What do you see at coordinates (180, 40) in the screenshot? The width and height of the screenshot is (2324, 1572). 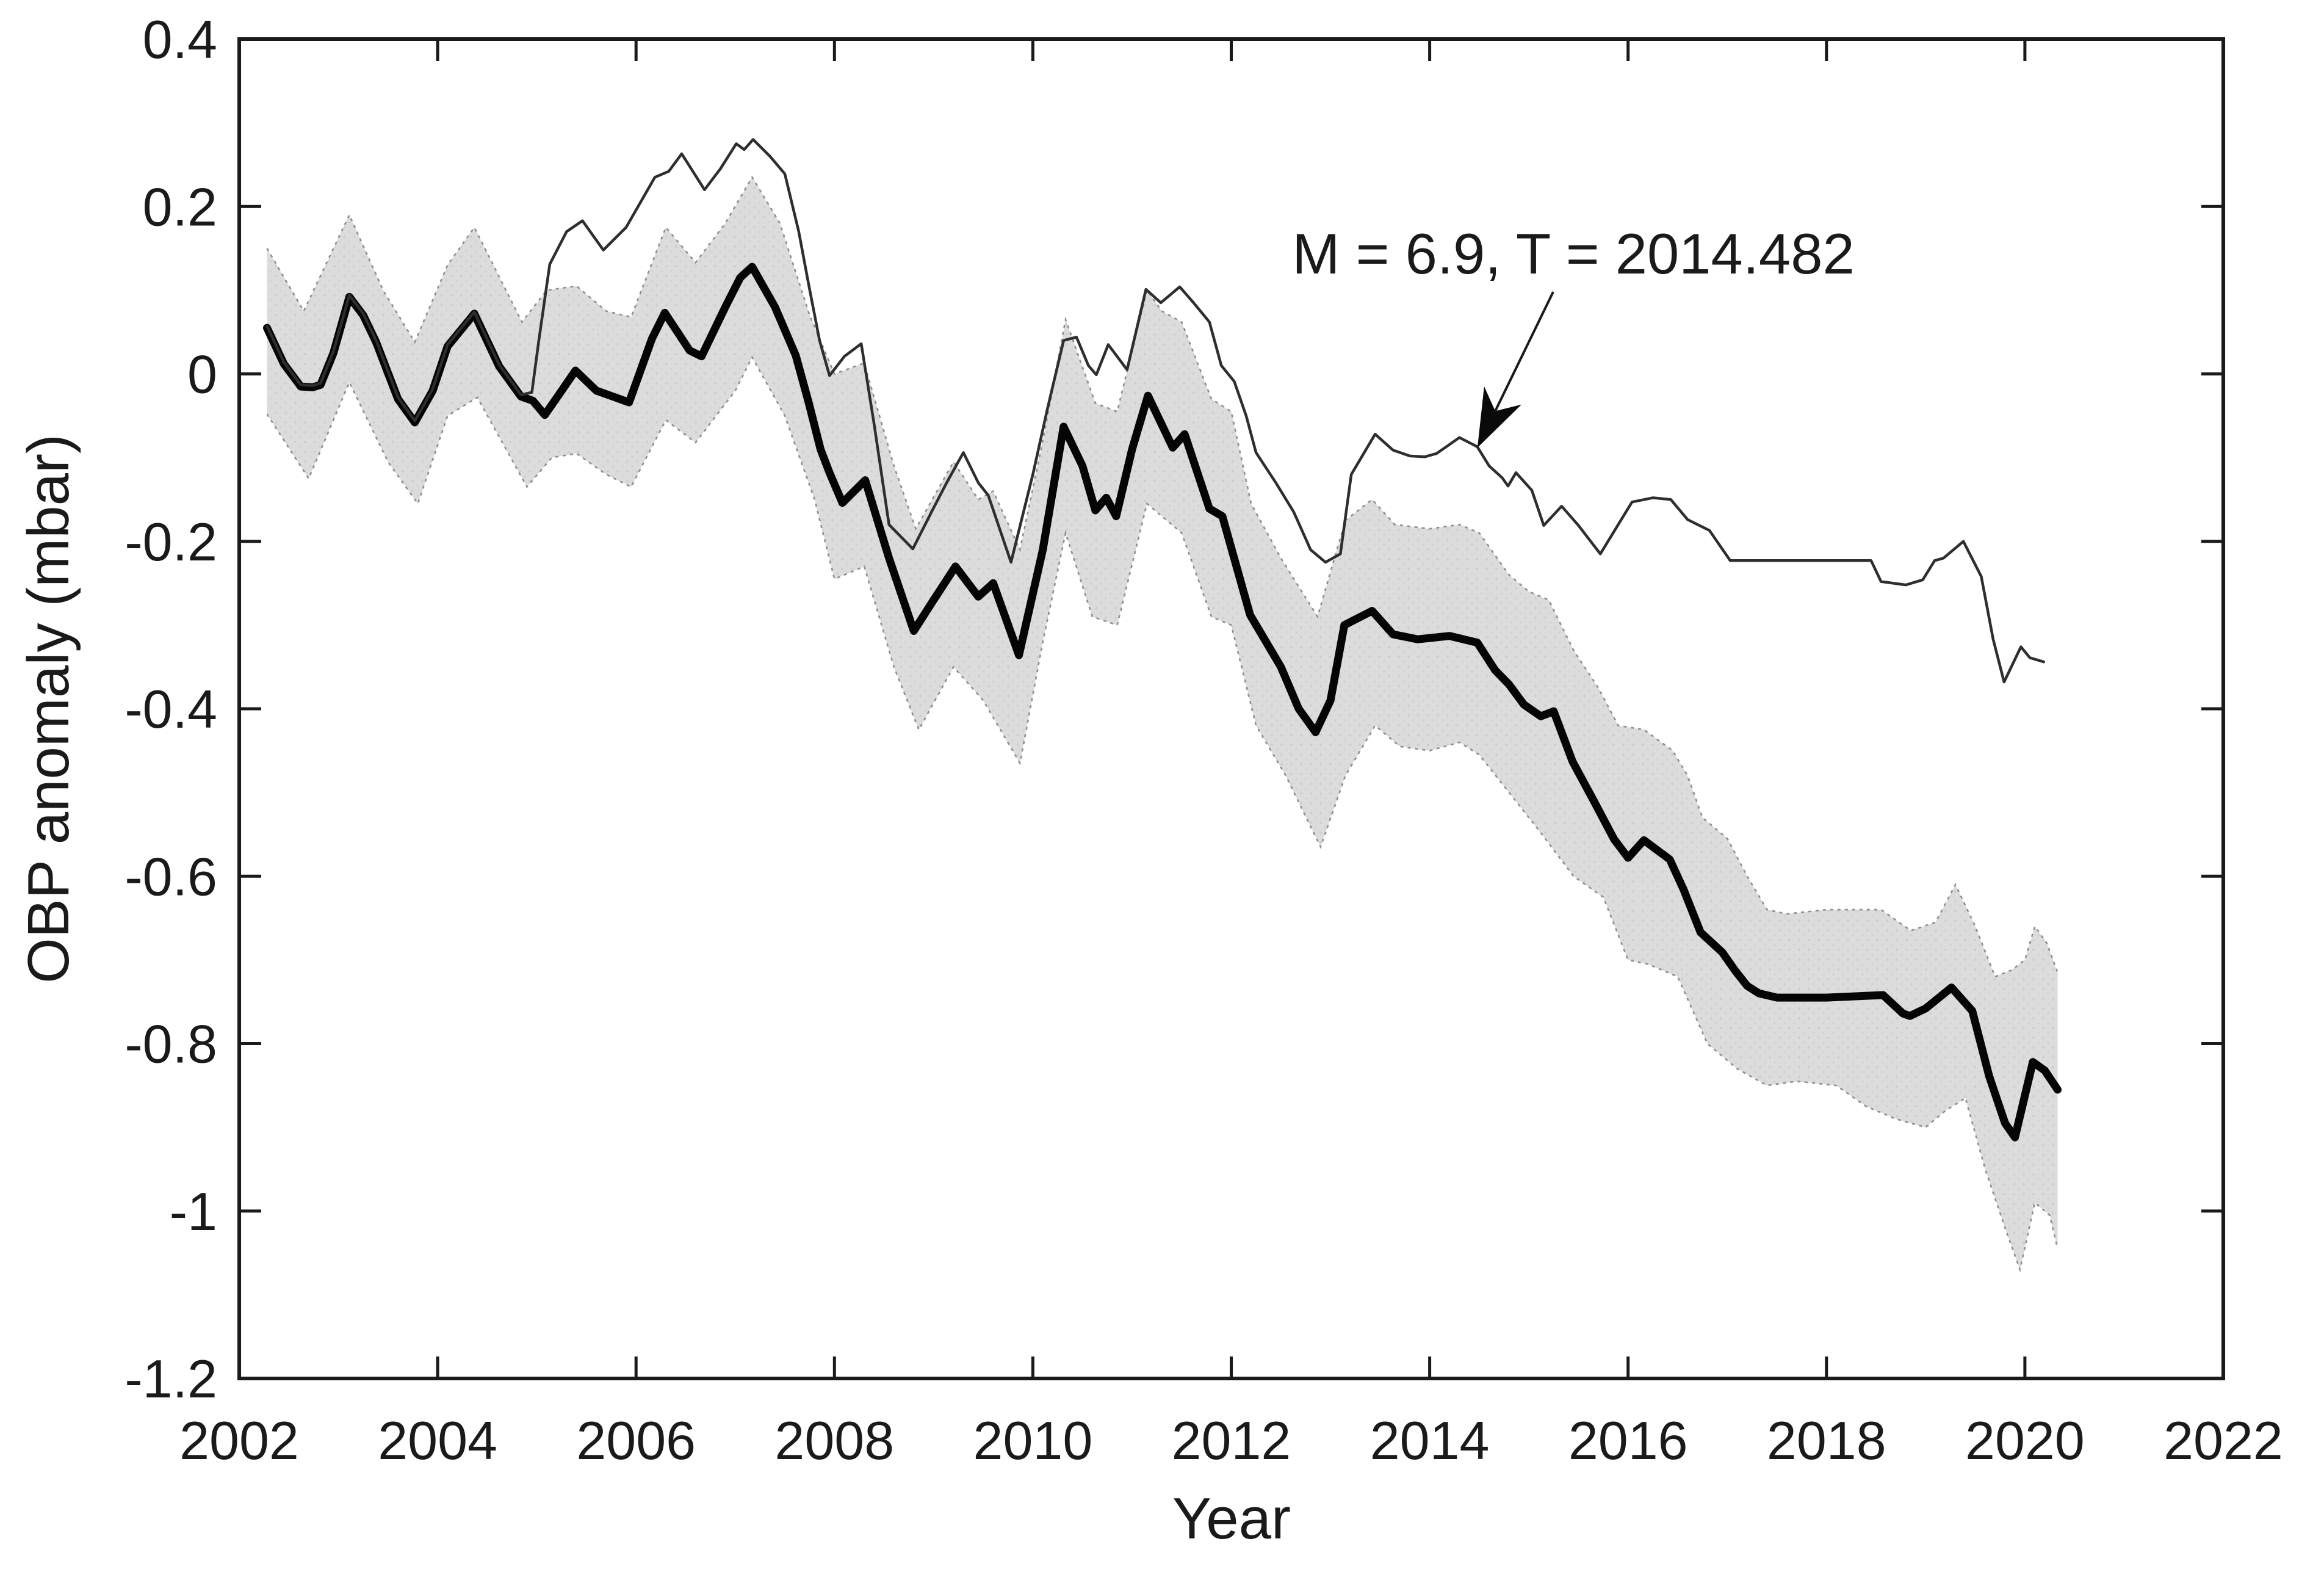 I see `y-tick-label: 0.4` at bounding box center [180, 40].